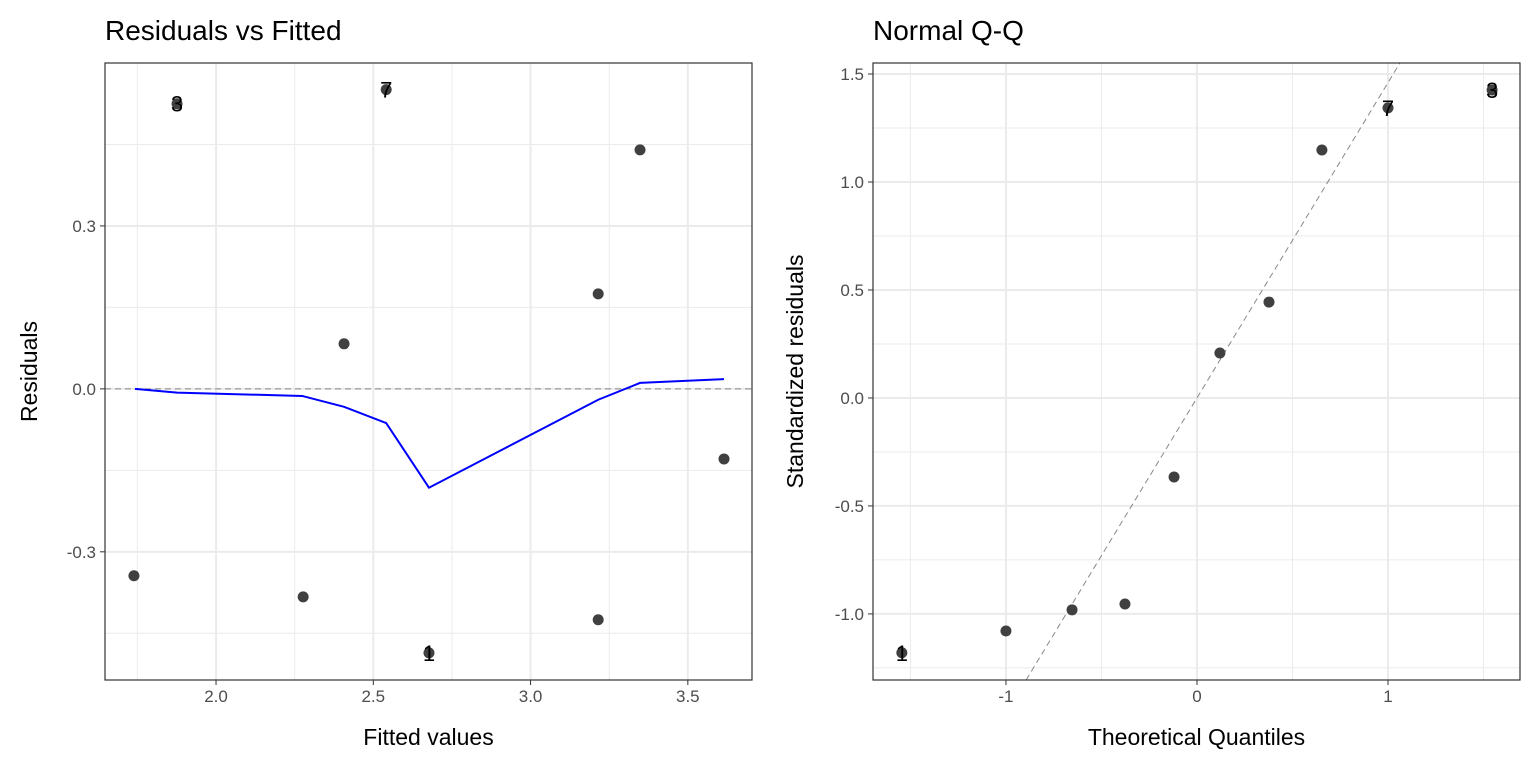 This screenshot has height=768, width=1536. I want to click on x-tick-label: 2.0, so click(216, 696).